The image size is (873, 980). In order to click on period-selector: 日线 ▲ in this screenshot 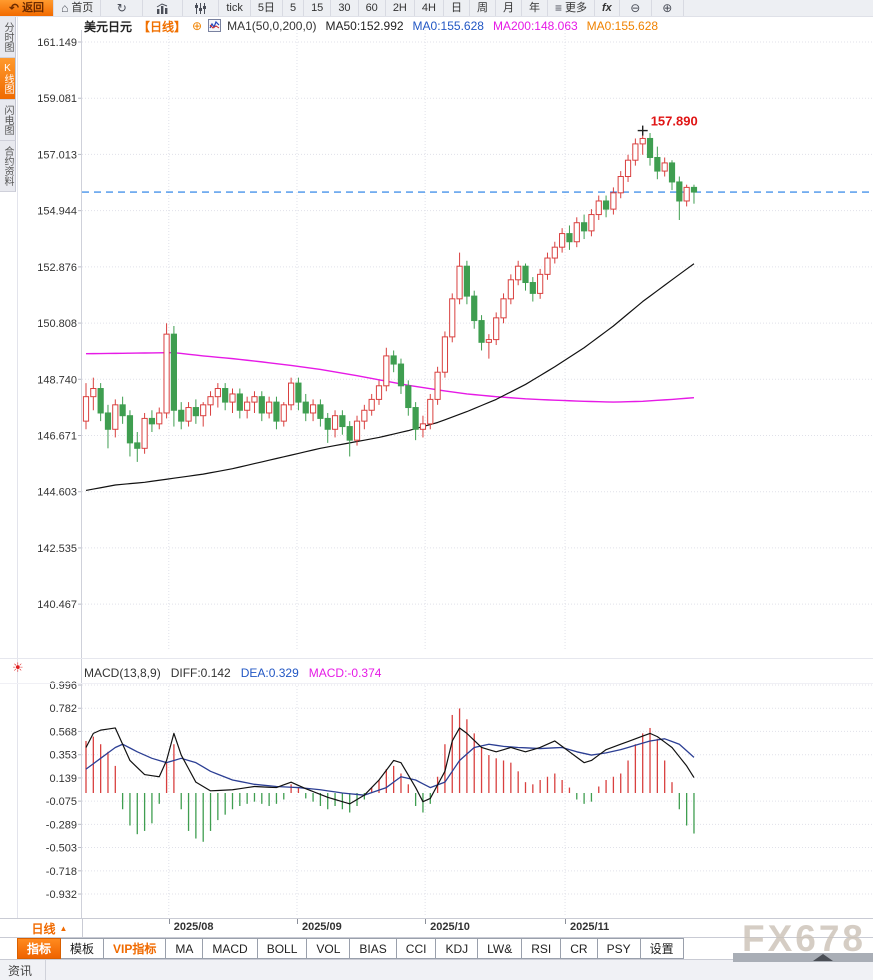, I will do `click(50, 928)`.